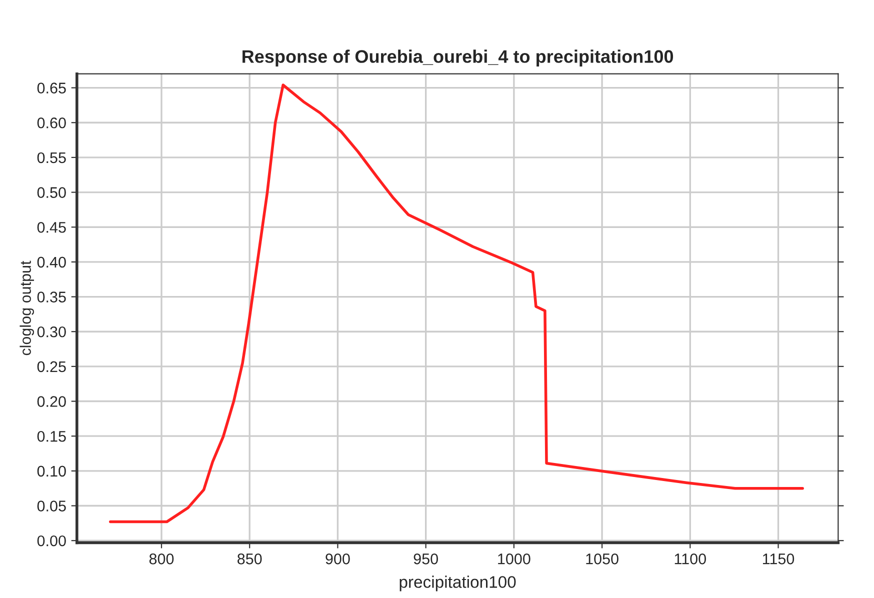 The height and width of the screenshot is (598, 874). What do you see at coordinates (778, 559) in the screenshot?
I see `x-tick-label: 1150` at bounding box center [778, 559].